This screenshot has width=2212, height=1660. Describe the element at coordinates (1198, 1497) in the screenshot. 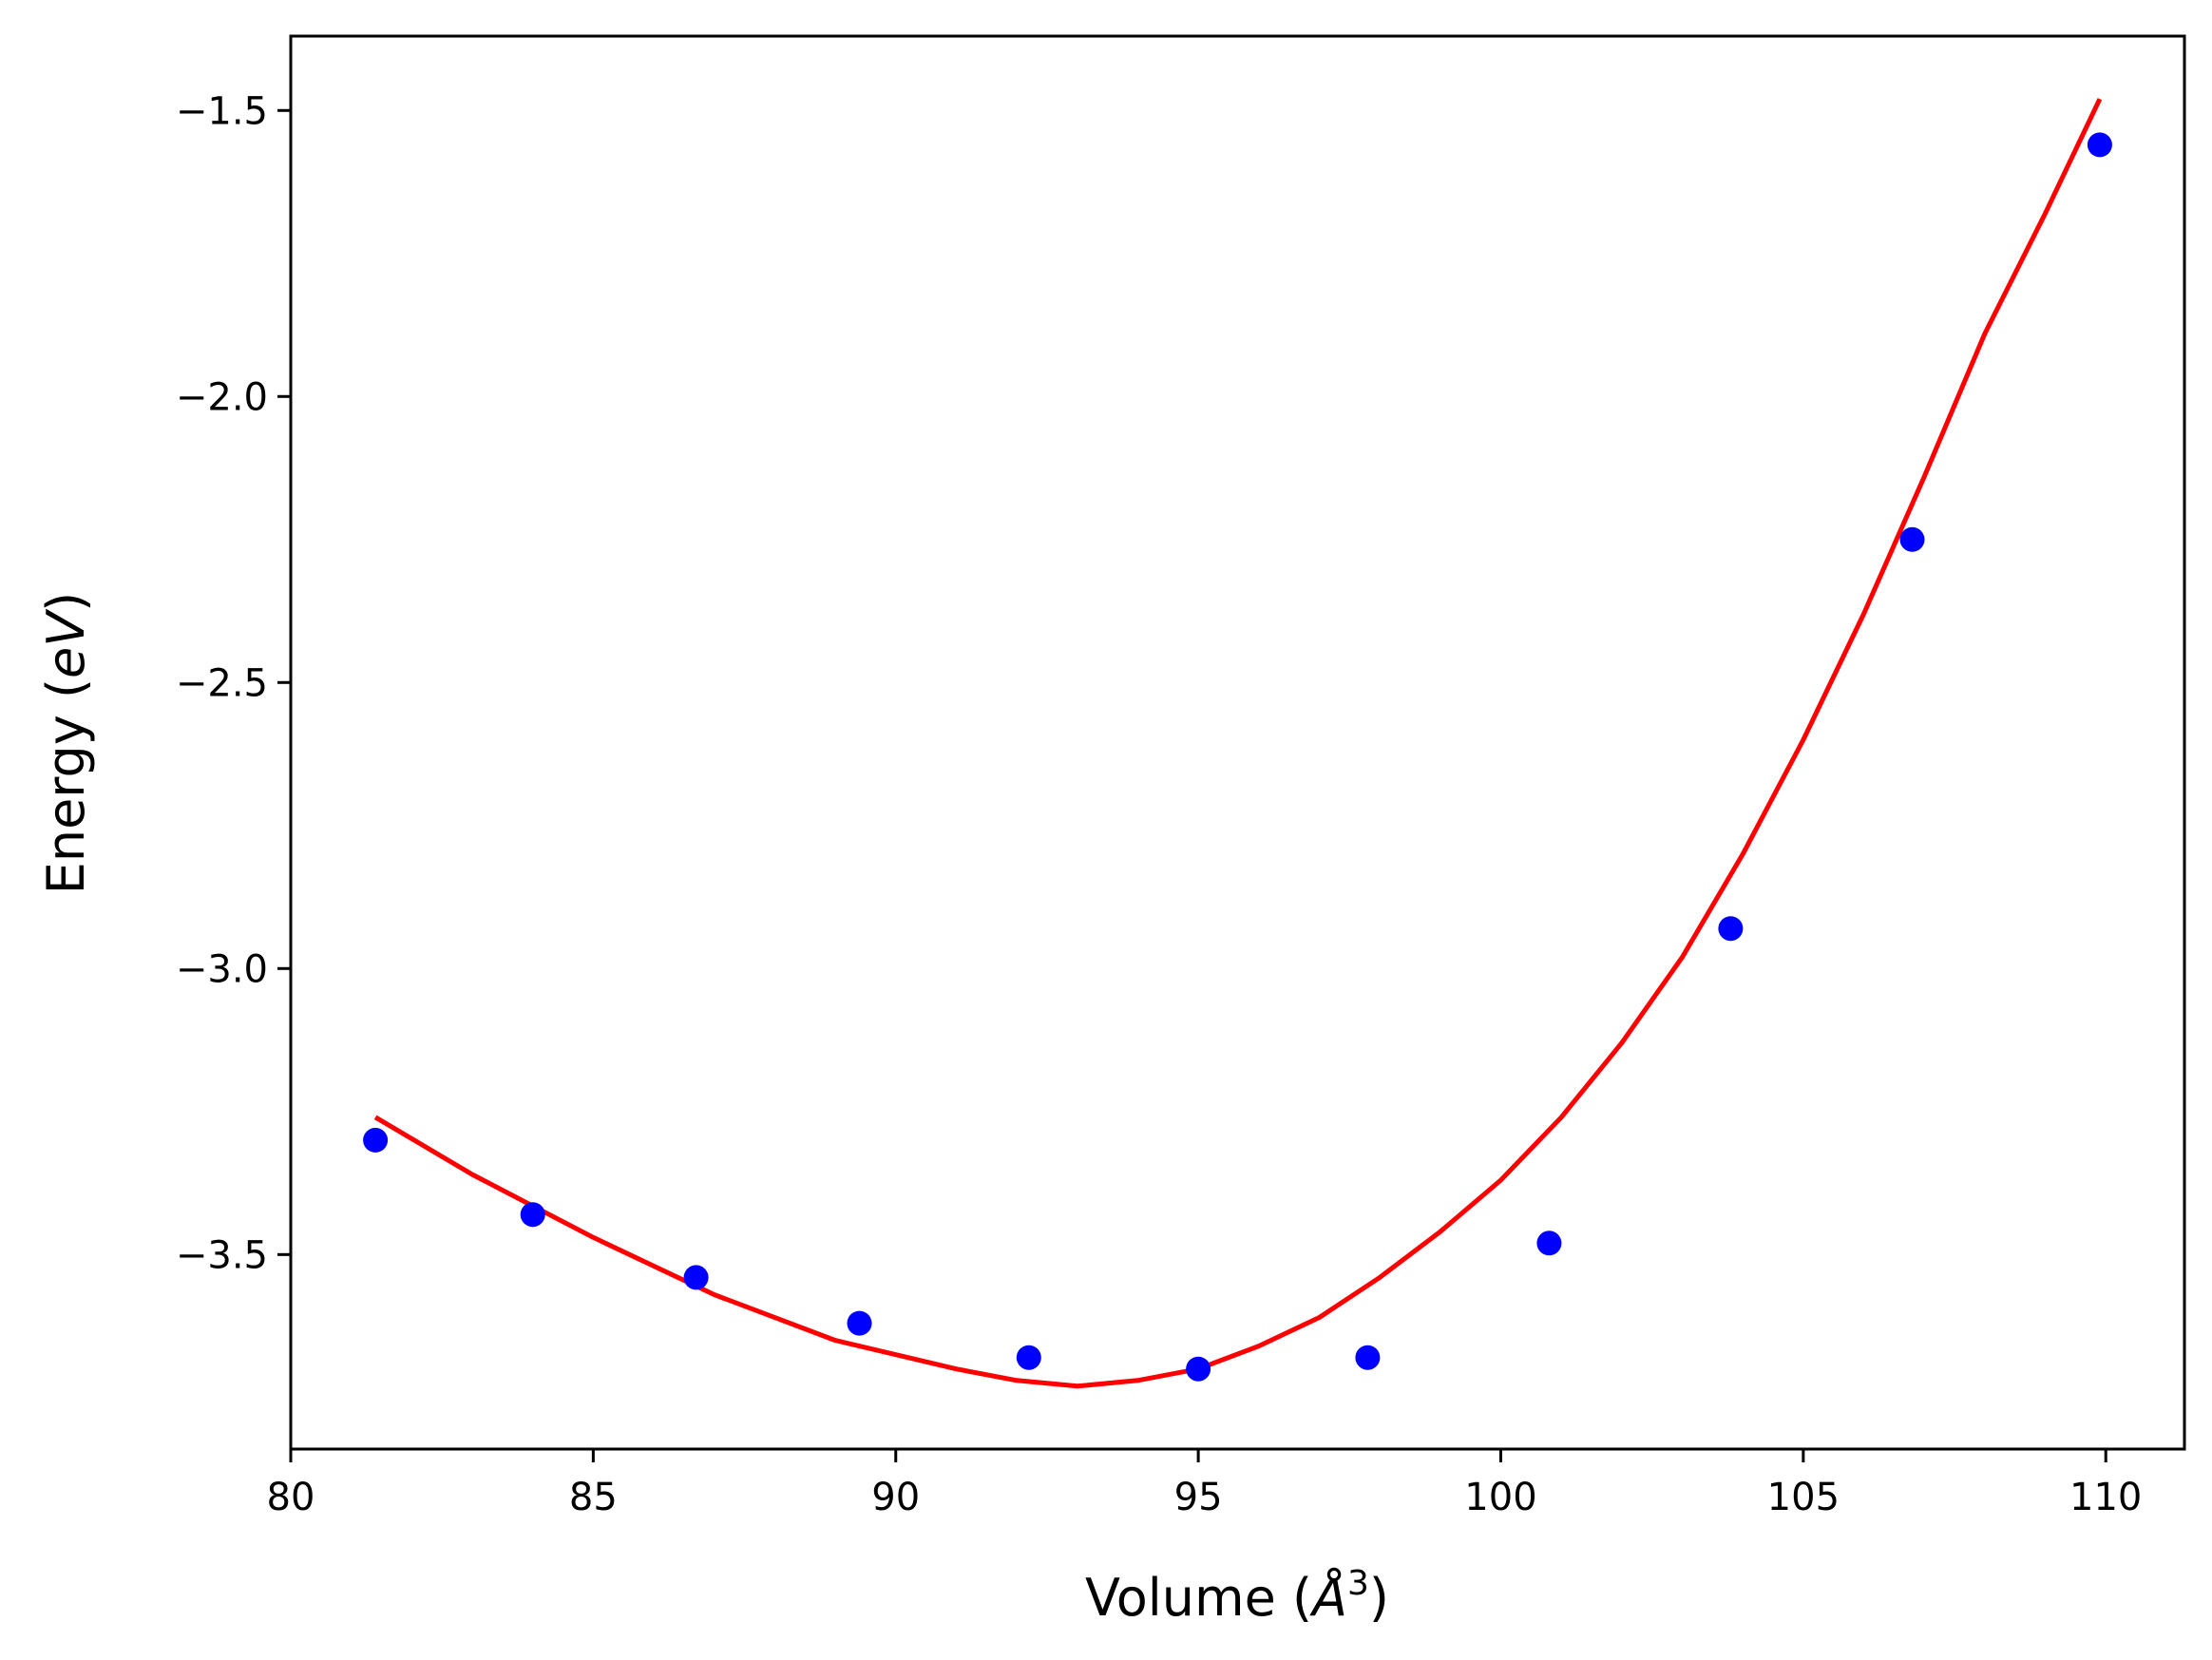

I see `x-tick-label: 95` at that location.